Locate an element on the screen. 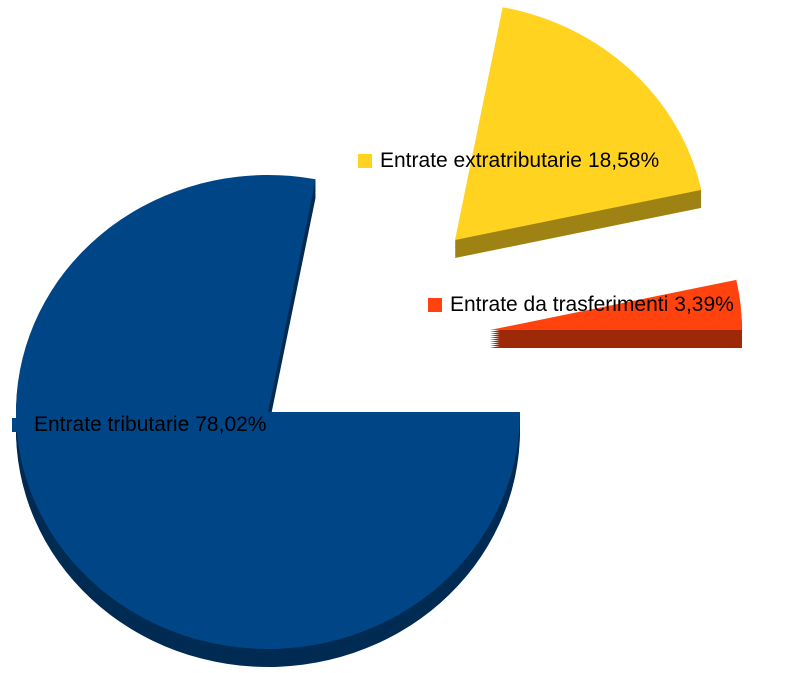 This screenshot has width=809, height=673. label-value: 18,58% is located at coordinates (623, 160).